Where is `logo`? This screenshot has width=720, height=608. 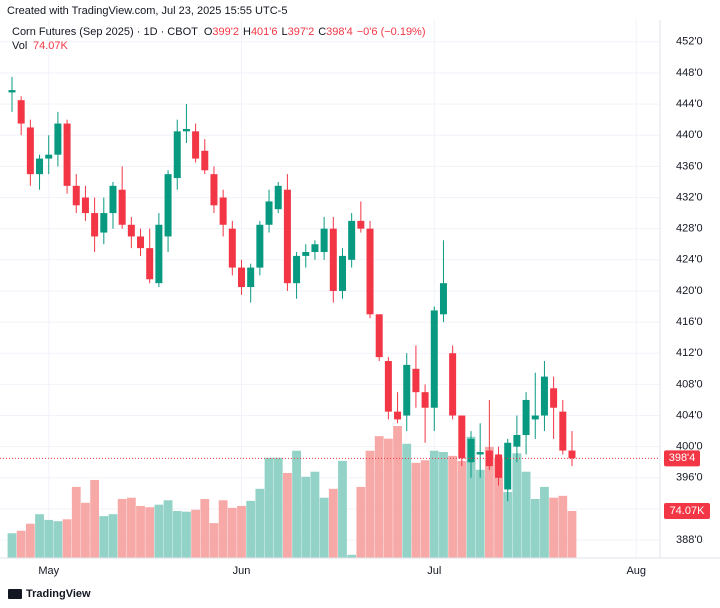
logo is located at coordinates (15, 594).